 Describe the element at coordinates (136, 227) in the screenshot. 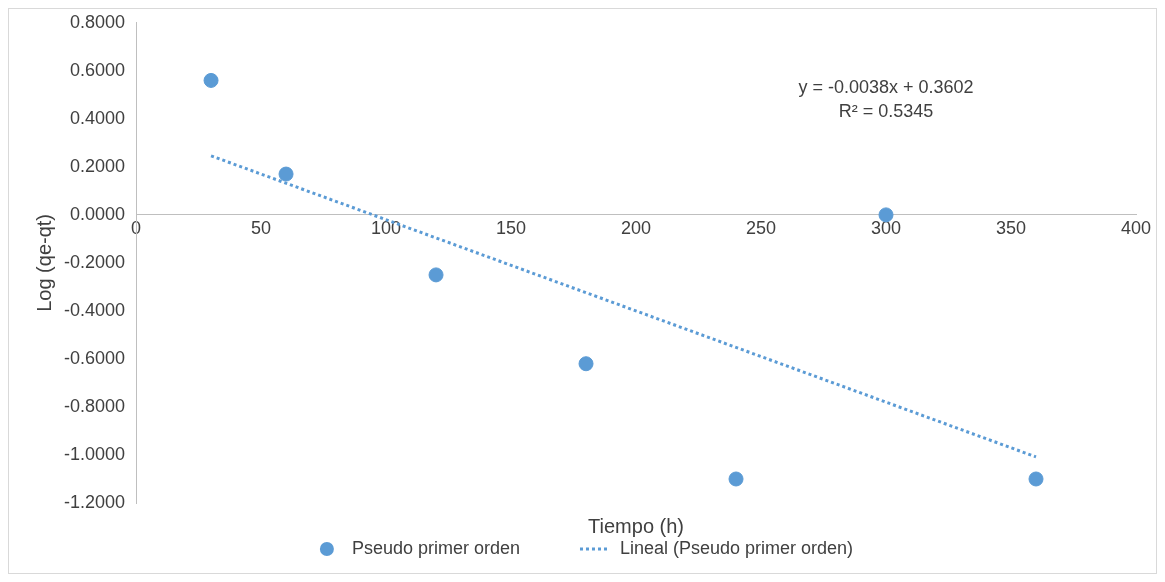

I see `x-tick-label: 0` at that location.